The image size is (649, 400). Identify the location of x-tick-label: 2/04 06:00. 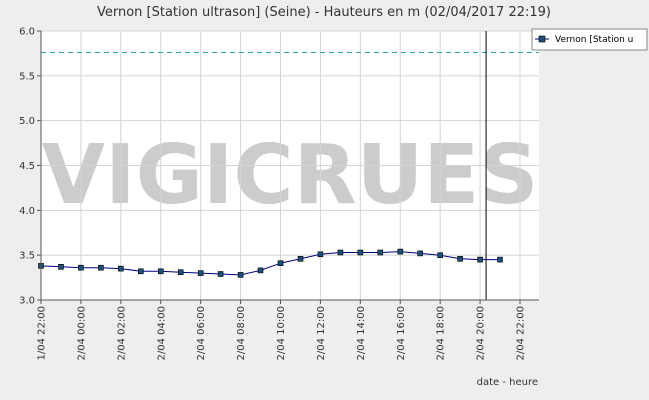
(201, 333).